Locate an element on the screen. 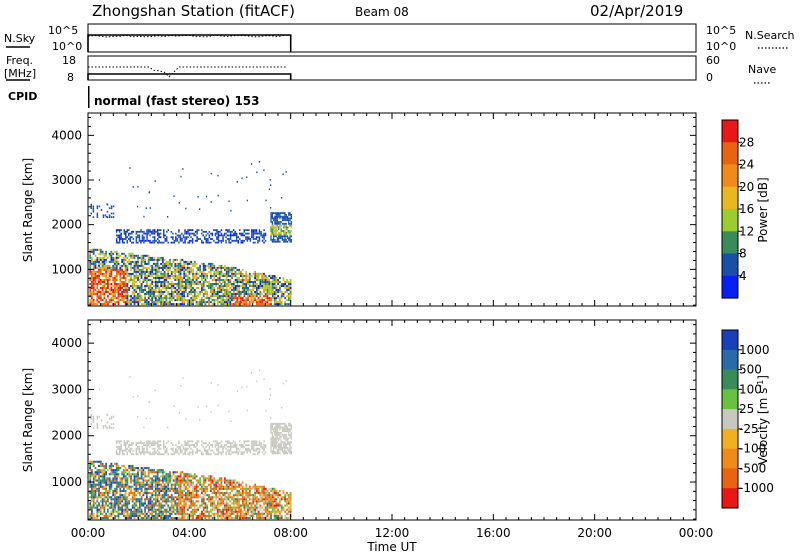  nave-label: Nave is located at coordinates (762, 69).